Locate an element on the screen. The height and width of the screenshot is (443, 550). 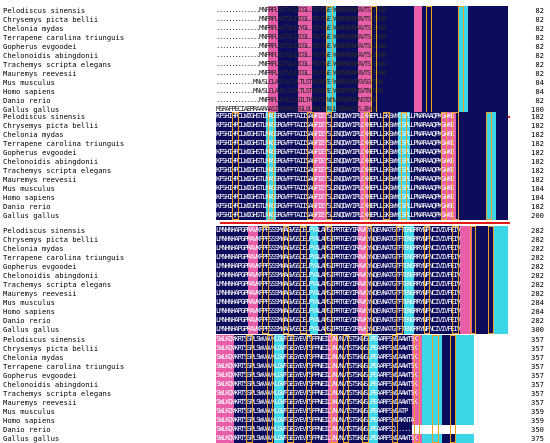
species-name: Trachemys scripta elegans is located at coordinates (57, 284).